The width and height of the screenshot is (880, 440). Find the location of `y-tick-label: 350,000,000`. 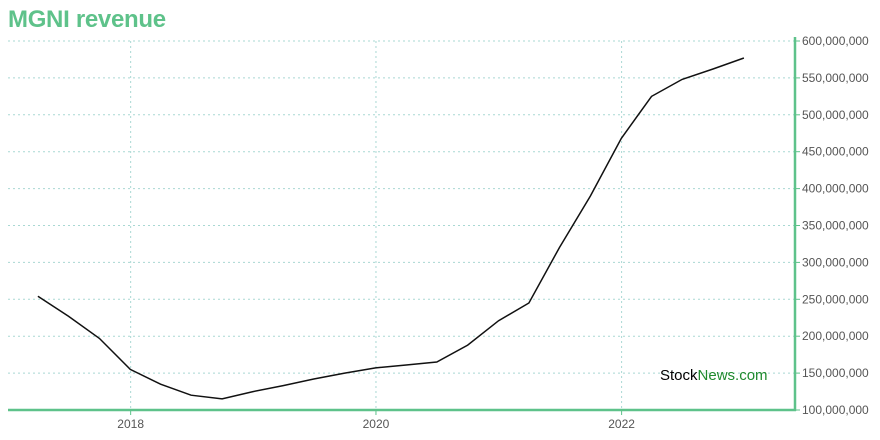

y-tick-label: 350,000,000 is located at coordinates (835, 226).